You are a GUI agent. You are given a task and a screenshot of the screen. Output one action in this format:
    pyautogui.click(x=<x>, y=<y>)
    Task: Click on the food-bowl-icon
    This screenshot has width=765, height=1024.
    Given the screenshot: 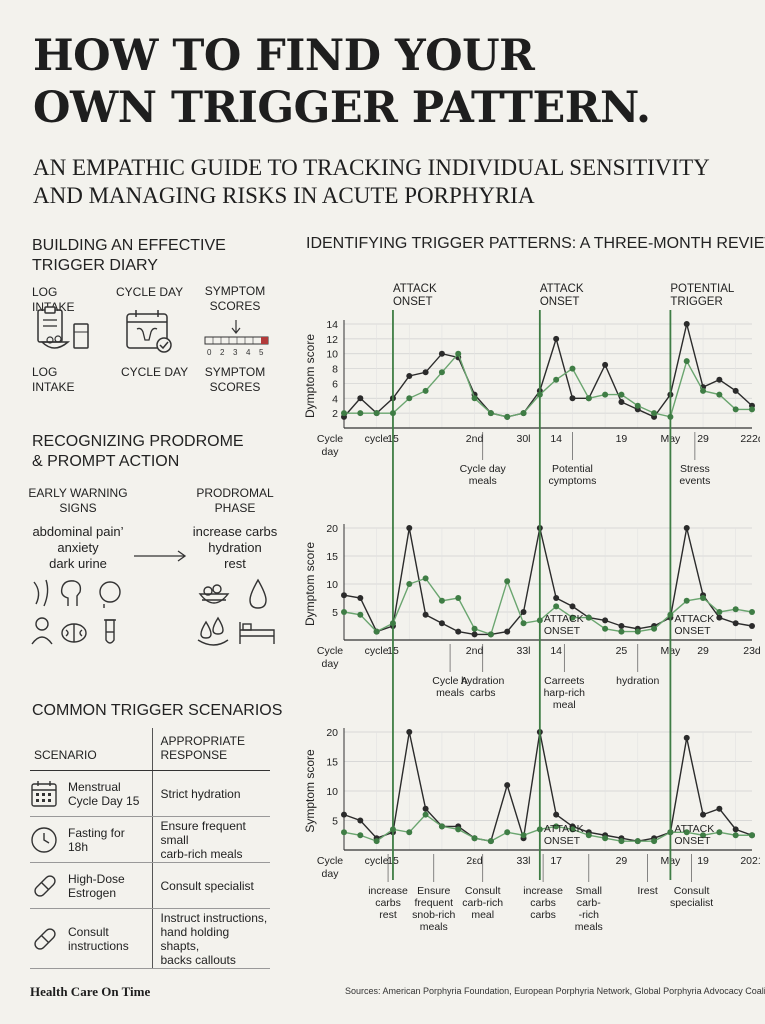 What is the action you would take?
    pyautogui.click(x=214, y=594)
    